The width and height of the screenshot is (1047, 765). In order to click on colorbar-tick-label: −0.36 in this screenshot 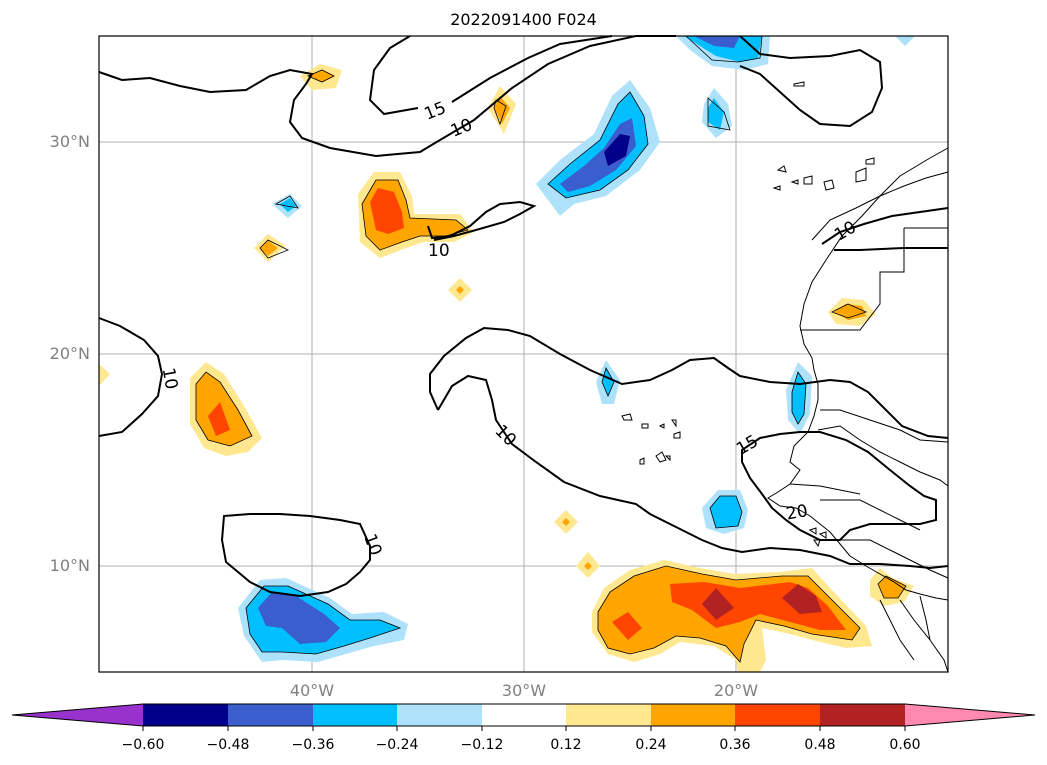, I will do `click(313, 745)`.